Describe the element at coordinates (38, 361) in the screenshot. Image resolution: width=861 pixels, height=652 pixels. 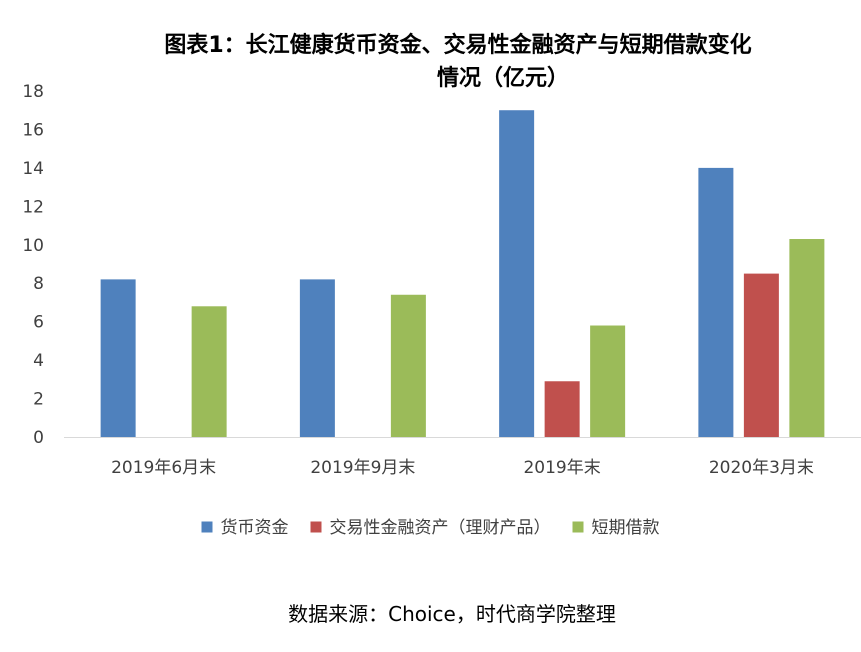
I see `y-tick-label: 4` at that location.